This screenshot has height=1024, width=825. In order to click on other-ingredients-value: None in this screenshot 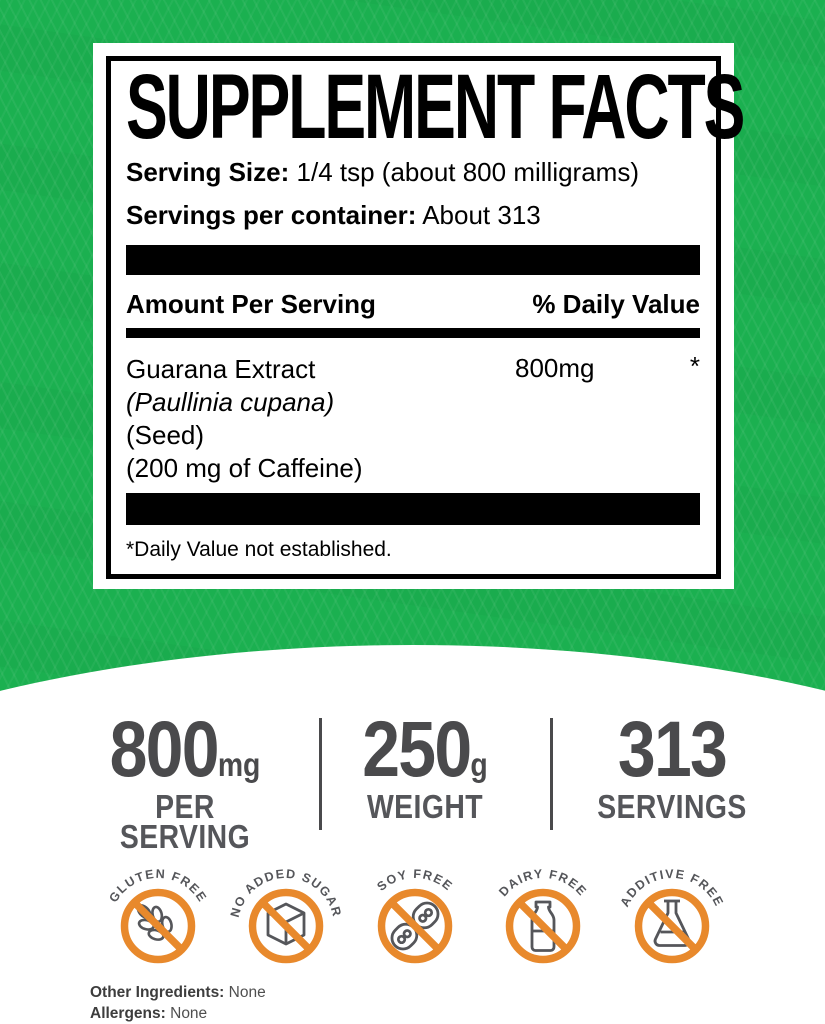, I will do `click(245, 992)`.